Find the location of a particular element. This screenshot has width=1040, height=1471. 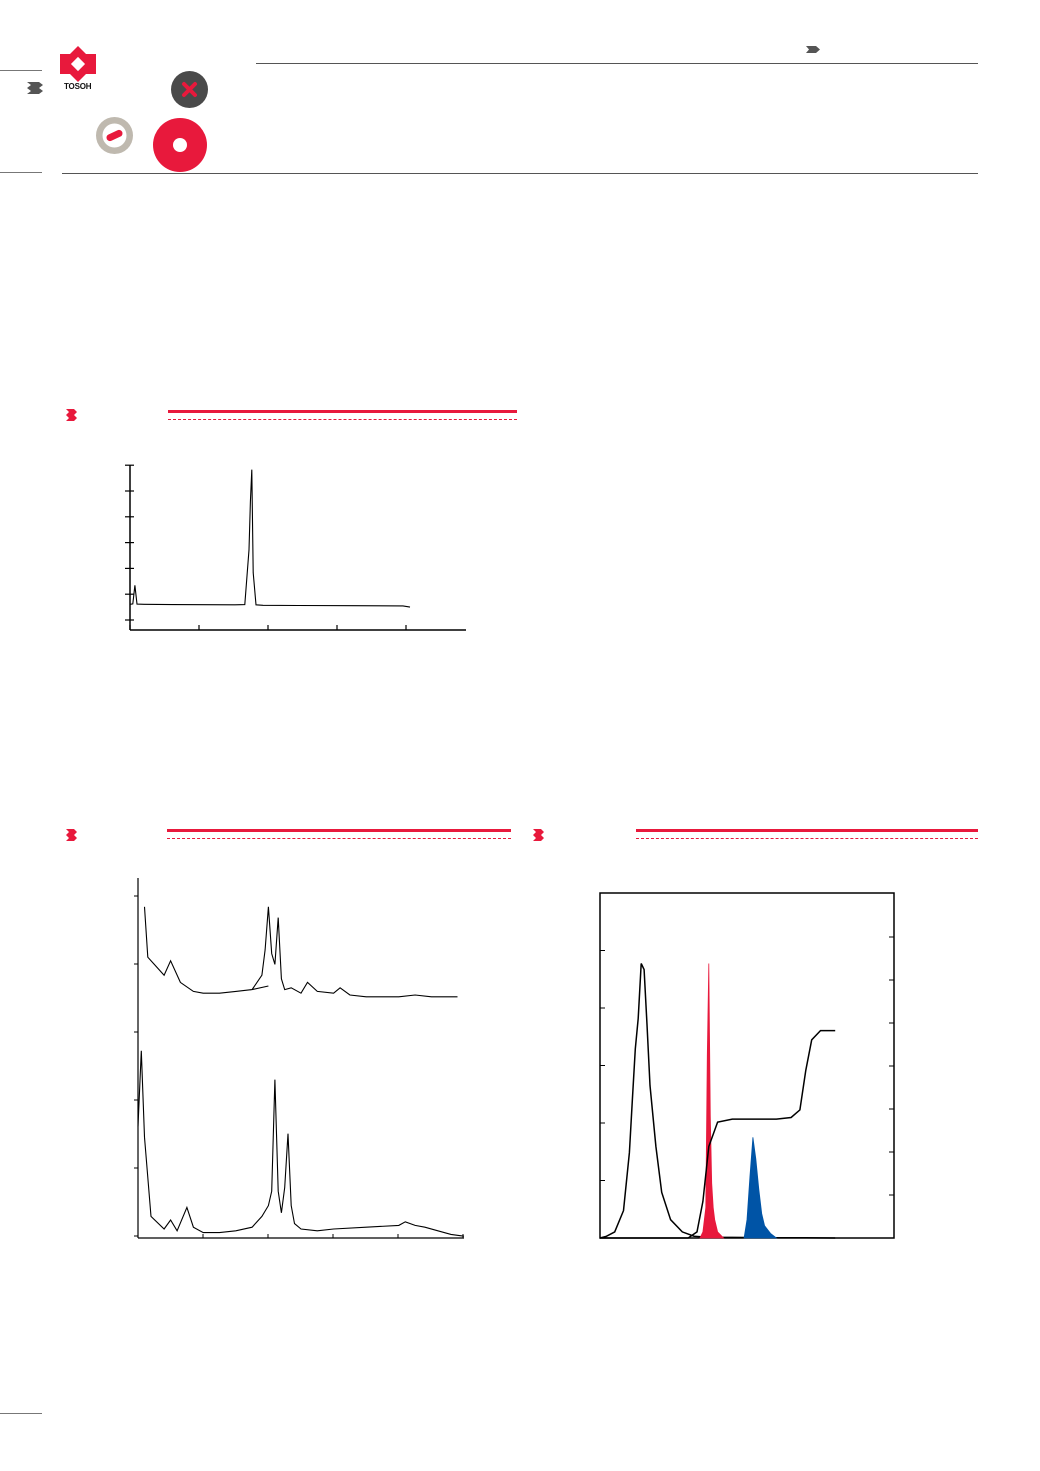

minus-badge-icon is located at coordinates (114, 135).